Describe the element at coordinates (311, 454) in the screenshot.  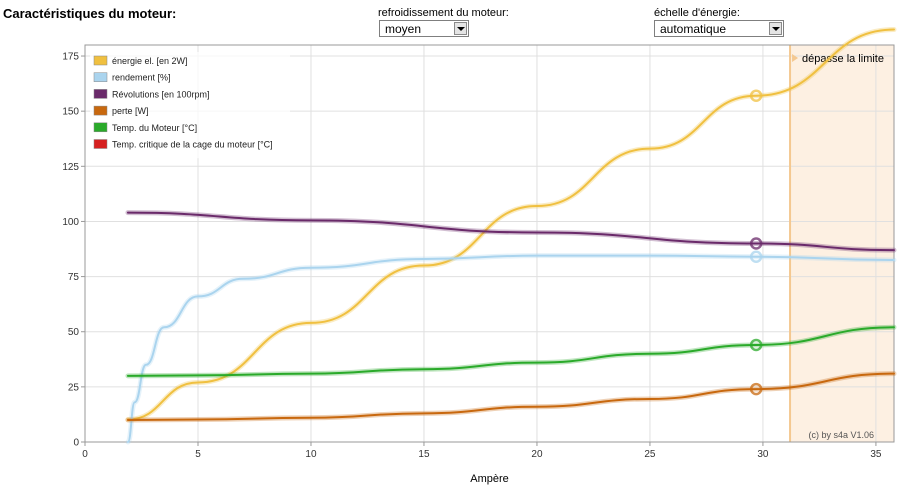
I see `x-tick-label: 10` at that location.